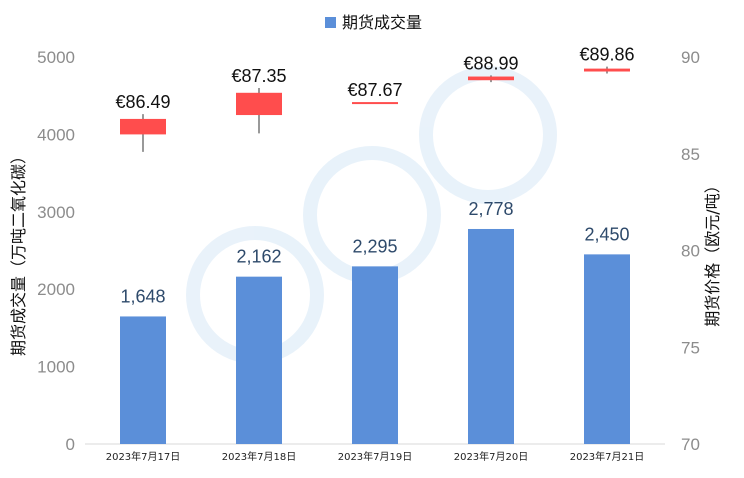 The width and height of the screenshot is (744, 478). What do you see at coordinates (690, 154) in the screenshot?
I see `y-right-tick-label: 85` at bounding box center [690, 154].